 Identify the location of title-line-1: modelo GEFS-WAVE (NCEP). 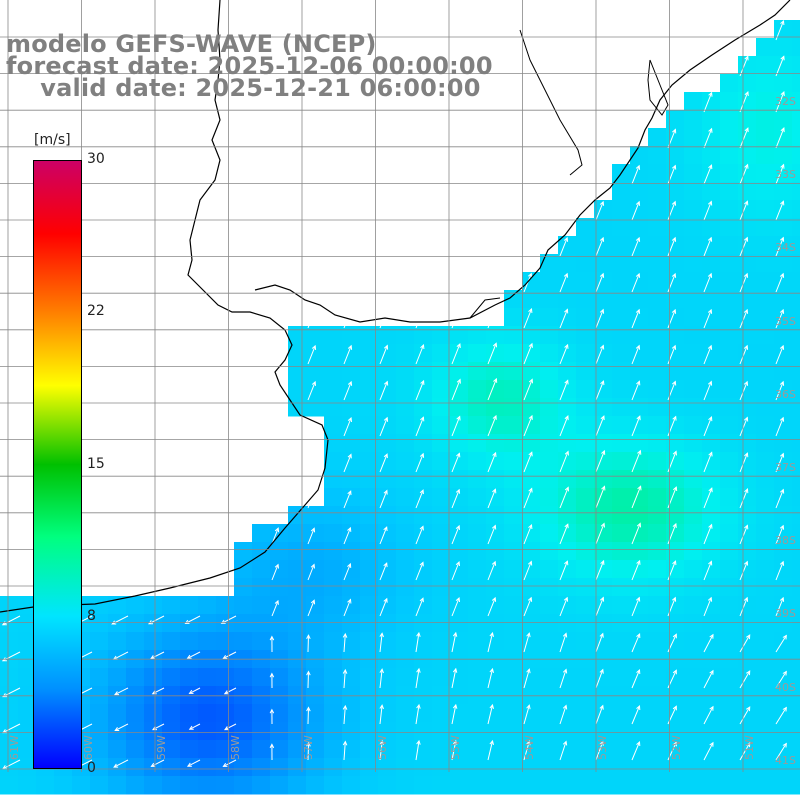
(191, 44).